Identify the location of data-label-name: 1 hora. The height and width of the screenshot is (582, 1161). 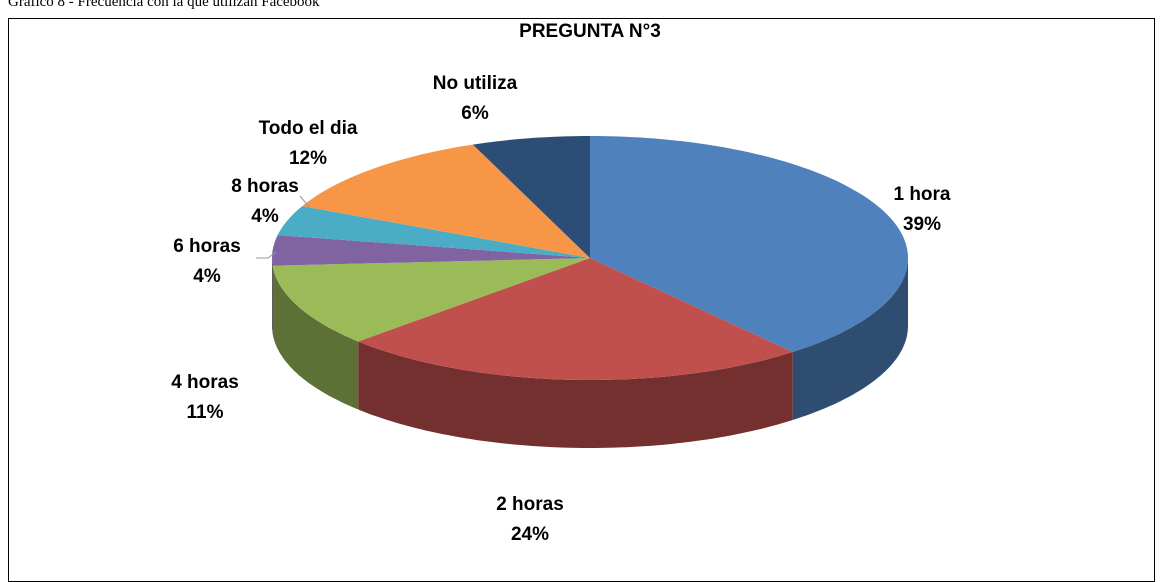
(921, 194).